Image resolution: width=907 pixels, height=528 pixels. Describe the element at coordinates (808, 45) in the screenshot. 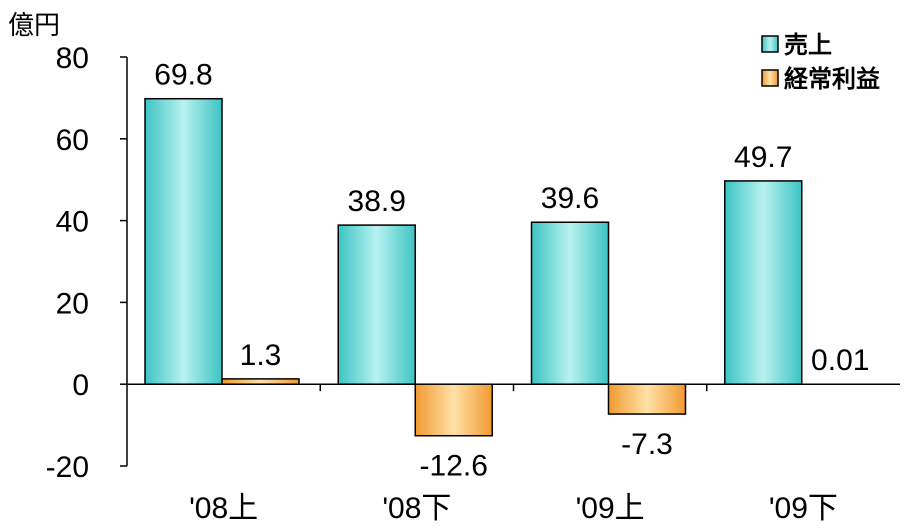

I see `legend-label-sales: 売上` at that location.